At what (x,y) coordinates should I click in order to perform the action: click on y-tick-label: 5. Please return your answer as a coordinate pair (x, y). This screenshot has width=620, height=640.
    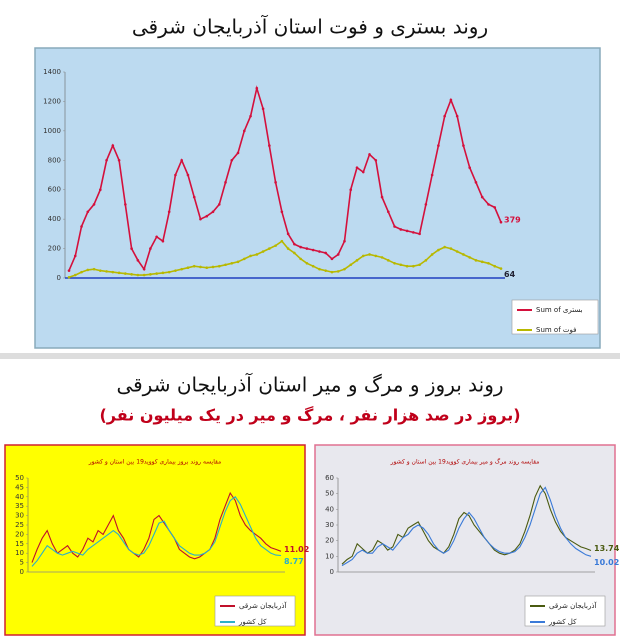
    Looking at the image, I should click on (22, 563).